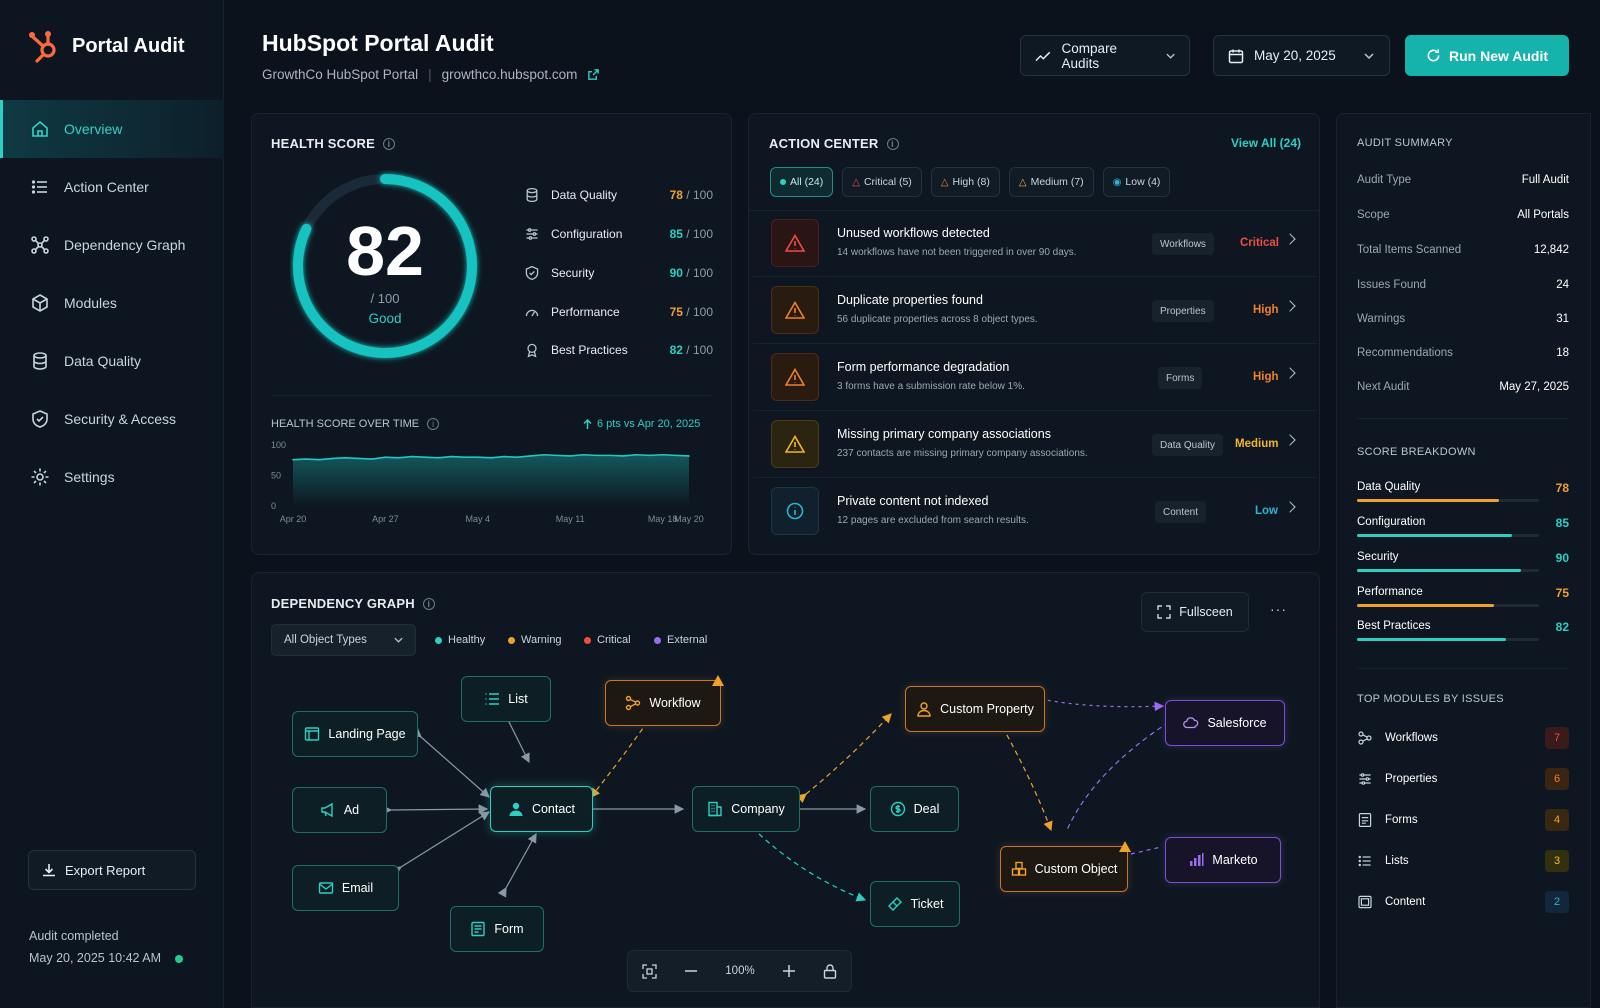 The image size is (1600, 1008). I want to click on lock-icon, so click(830, 971).